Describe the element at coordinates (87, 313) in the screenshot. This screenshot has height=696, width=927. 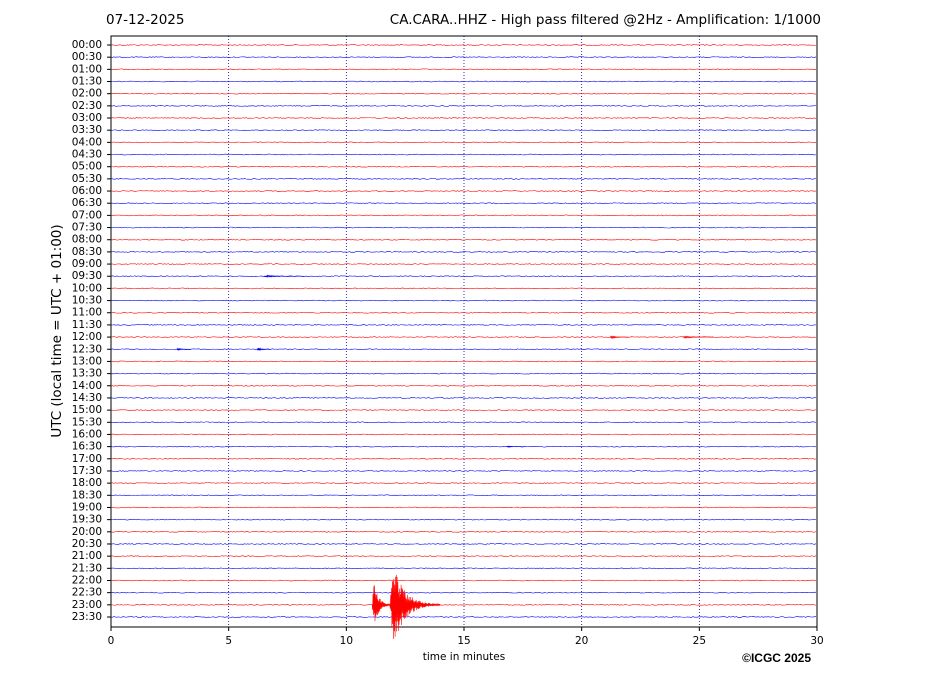
I see `y-tick-label: 11:00` at that location.